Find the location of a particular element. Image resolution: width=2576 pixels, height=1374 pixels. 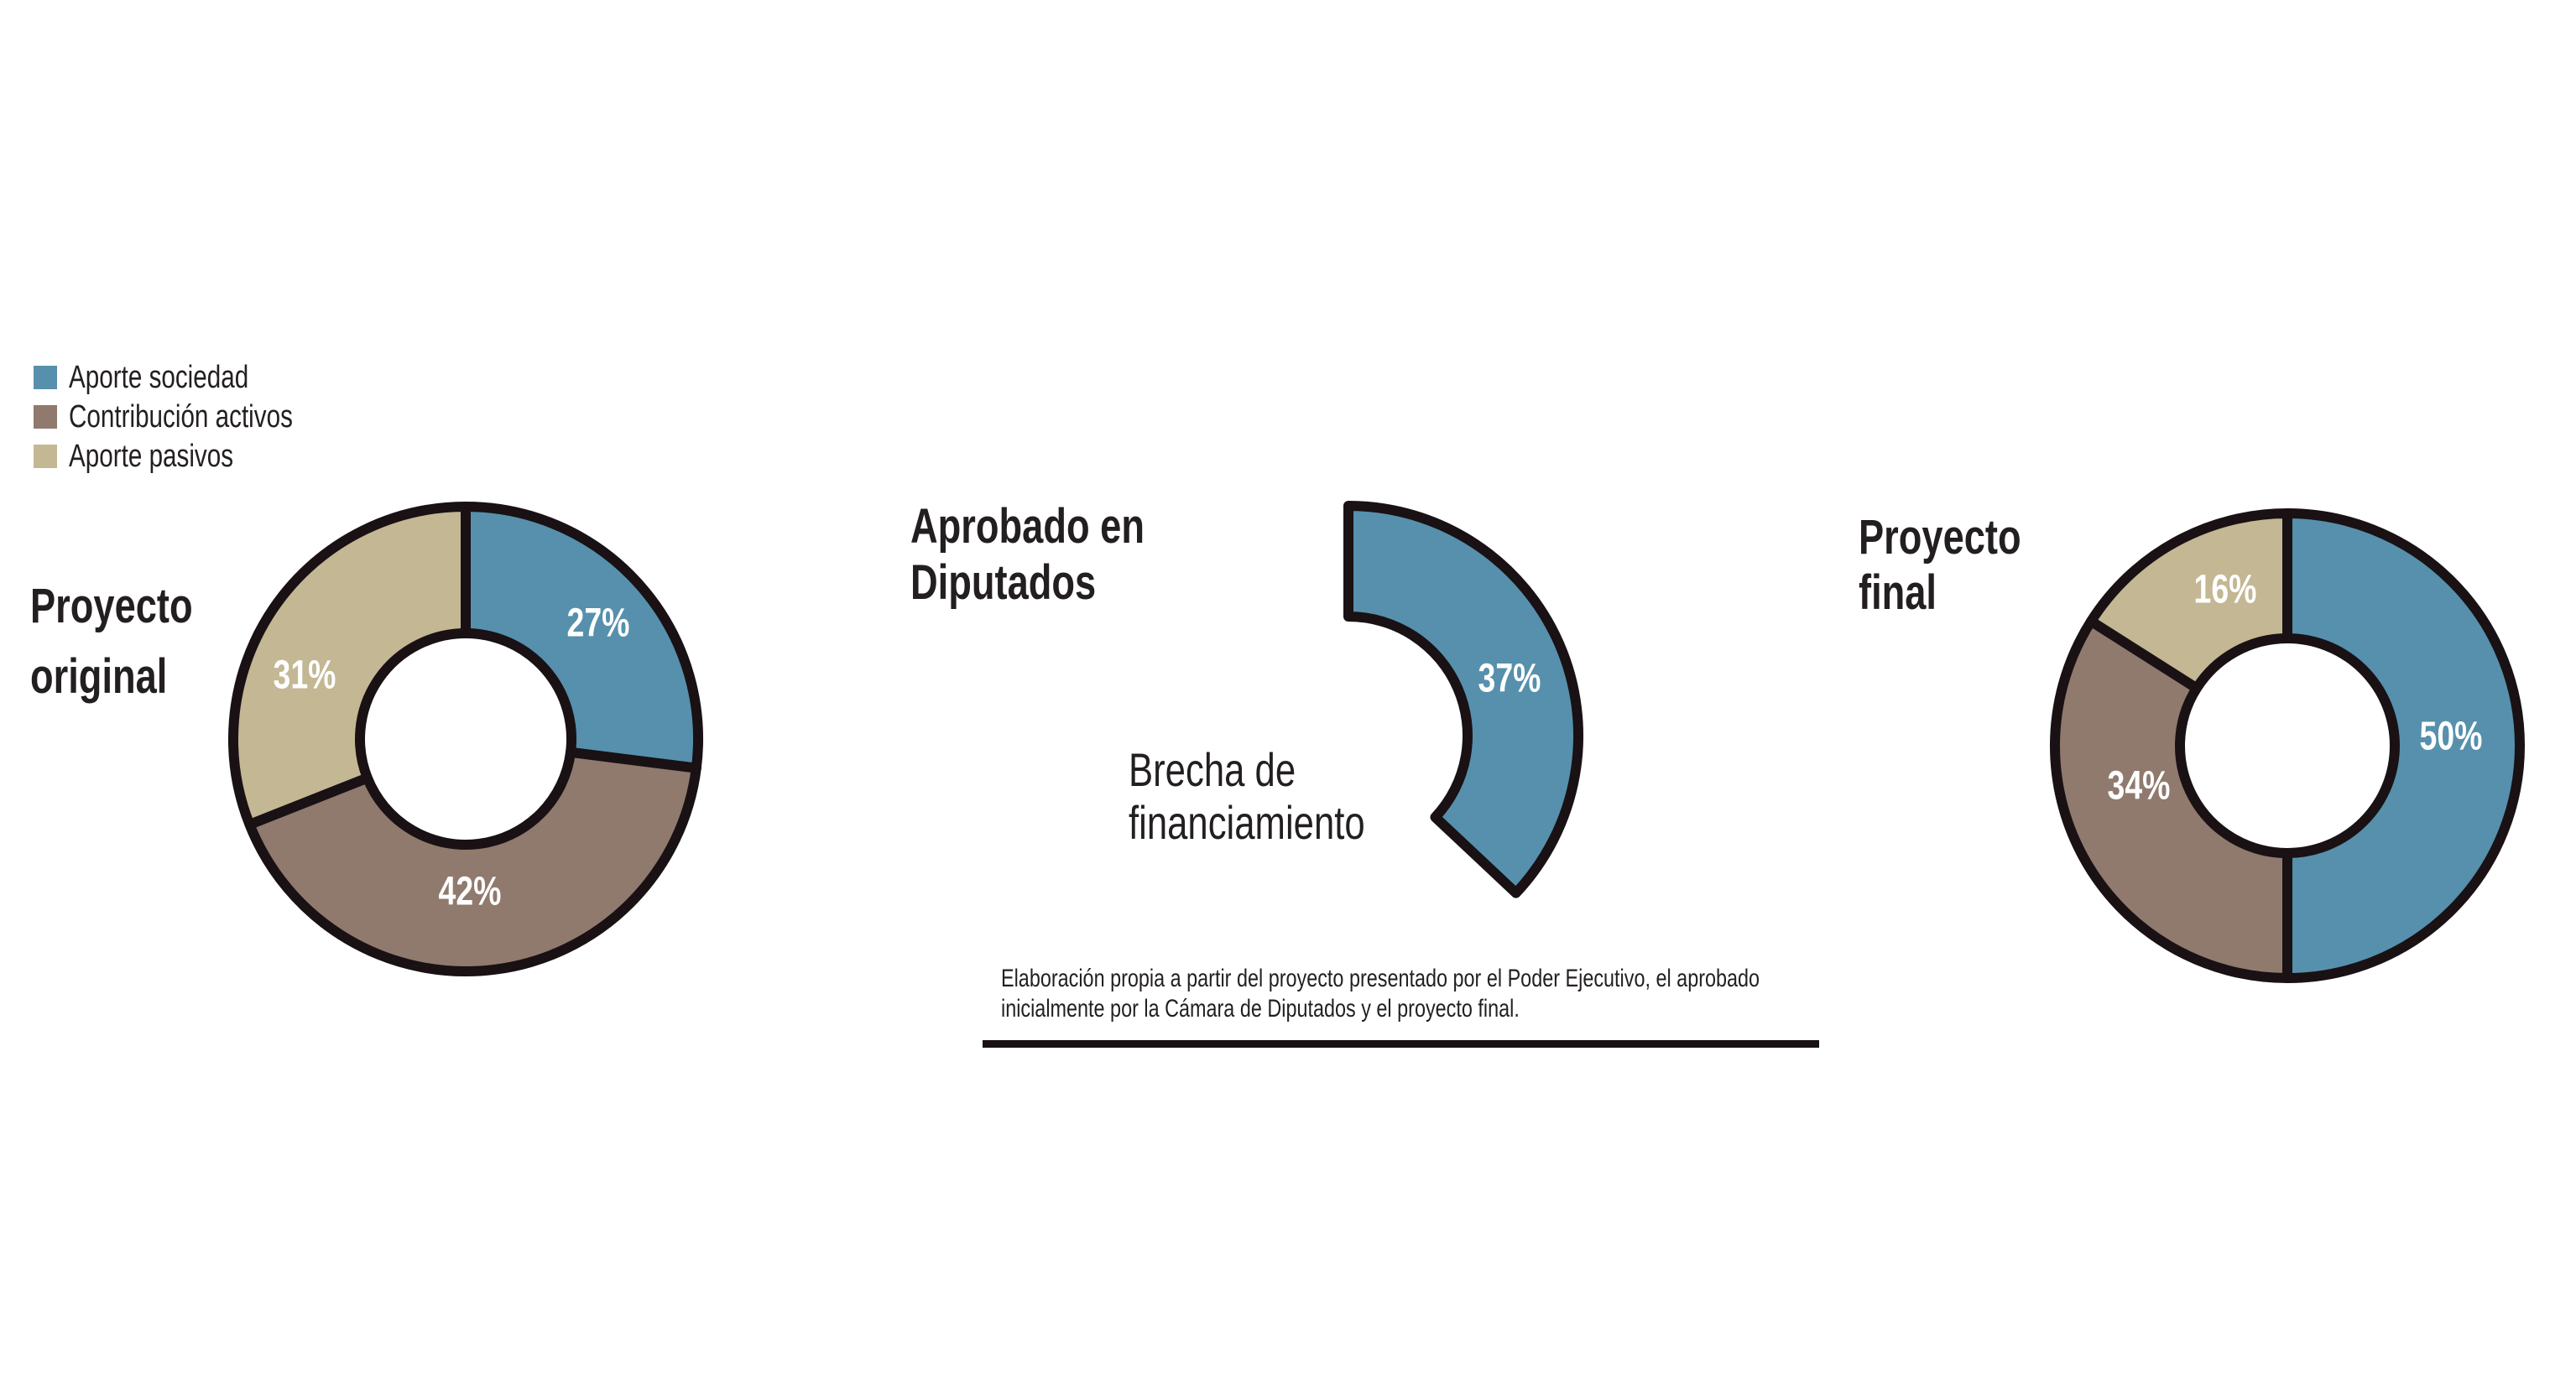

legend-item-aporte-sociedad: Aporte sociedad is located at coordinates (195, 377).